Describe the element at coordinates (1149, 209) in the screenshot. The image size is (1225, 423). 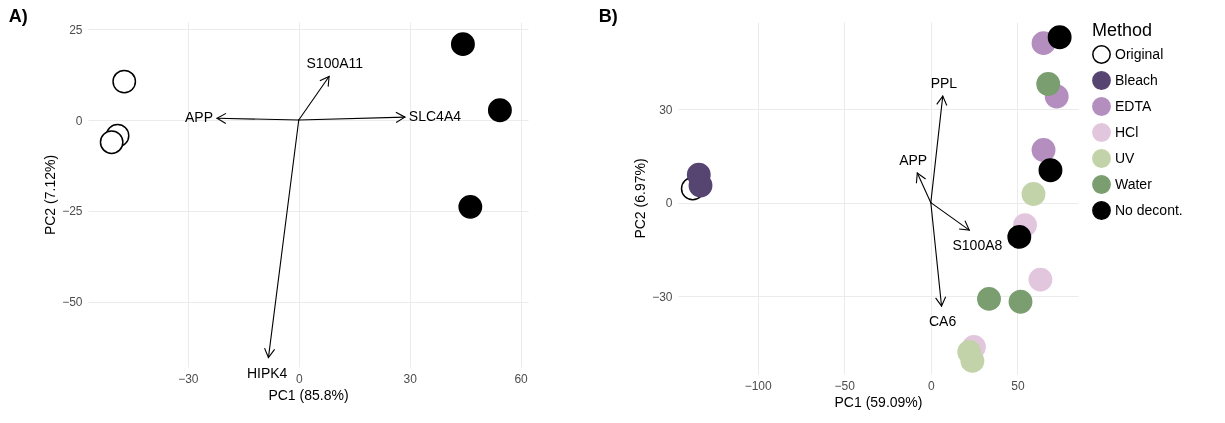
I see `legend-label: No decont.` at that location.